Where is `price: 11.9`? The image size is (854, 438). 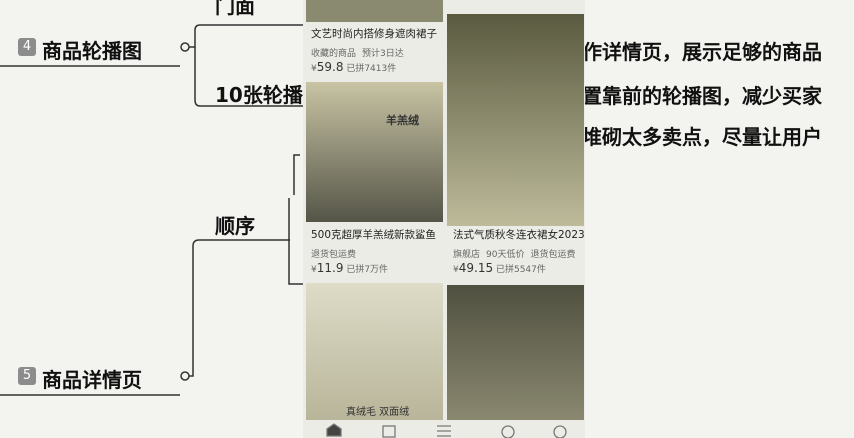 price: 11.9 is located at coordinates (330, 268).